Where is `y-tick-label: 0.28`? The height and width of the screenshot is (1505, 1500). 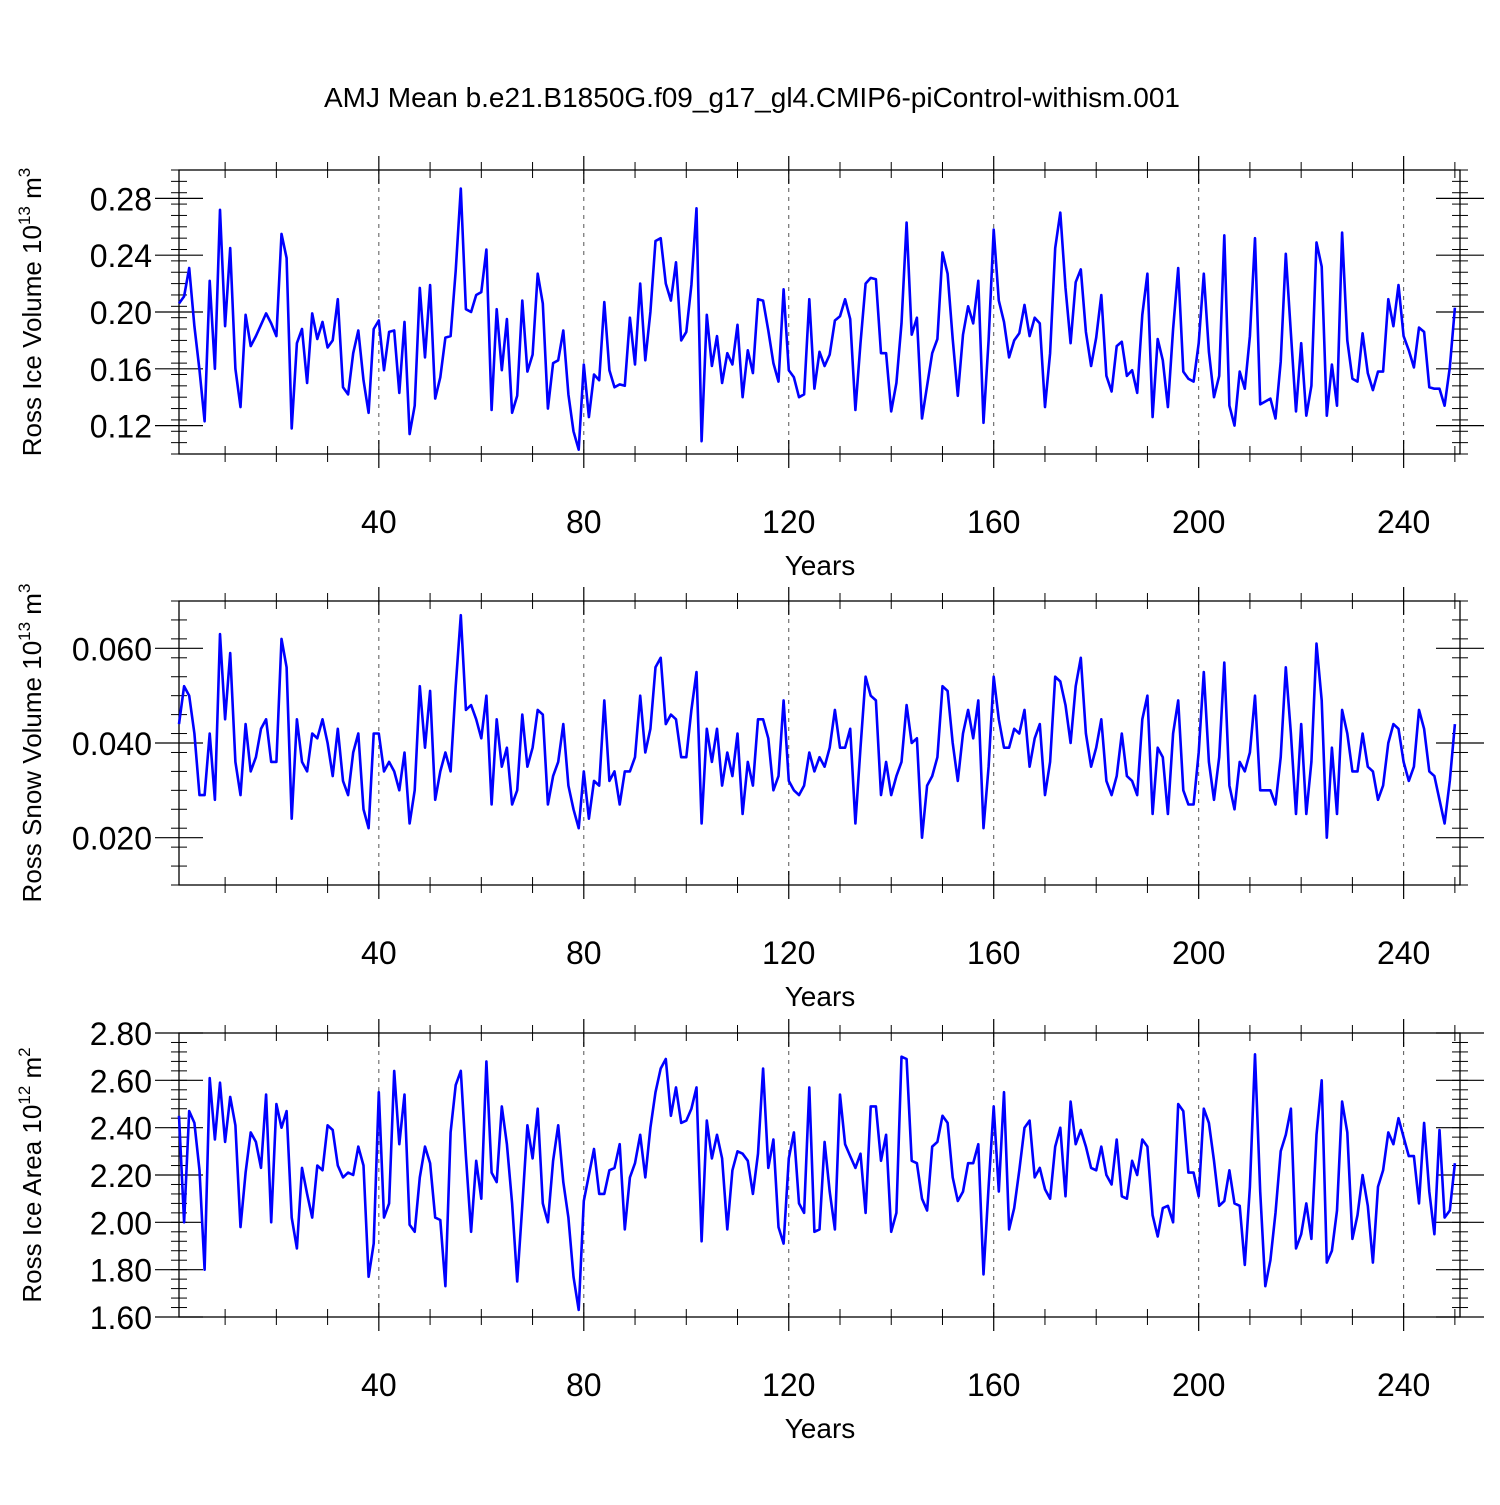 y-tick-label: 0.28 is located at coordinates (121, 199).